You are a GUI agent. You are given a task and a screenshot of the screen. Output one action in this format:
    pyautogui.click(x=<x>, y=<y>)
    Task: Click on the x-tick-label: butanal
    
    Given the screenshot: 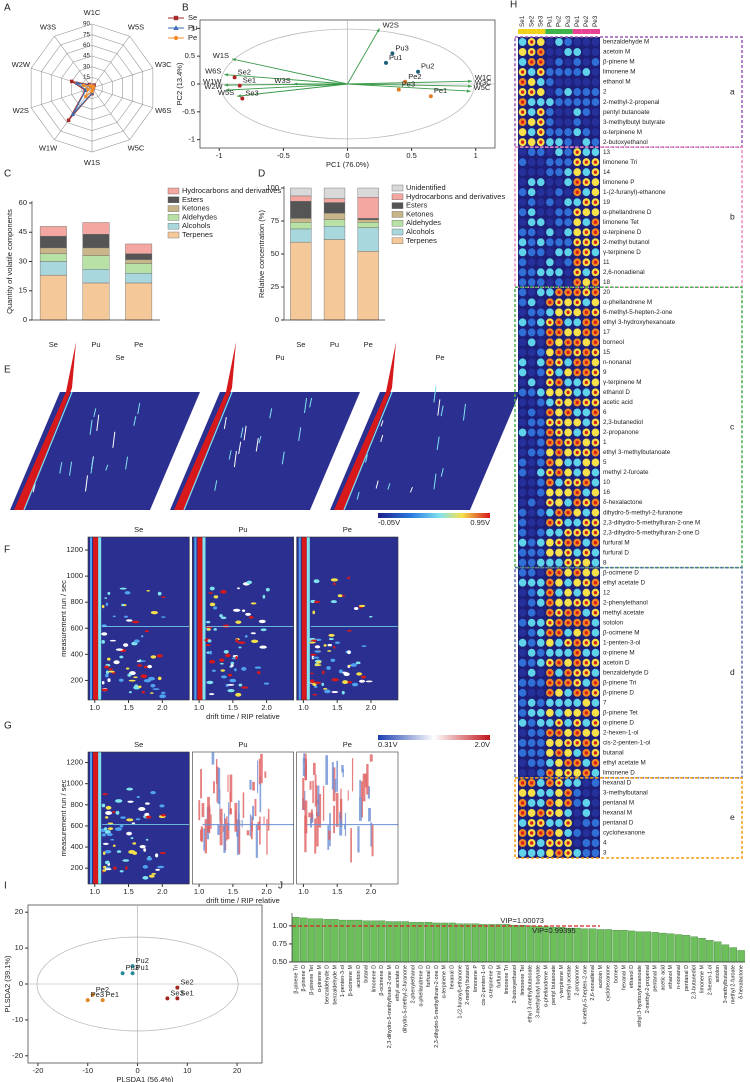 What is the action you would take?
    pyautogui.click(x=367, y=974)
    